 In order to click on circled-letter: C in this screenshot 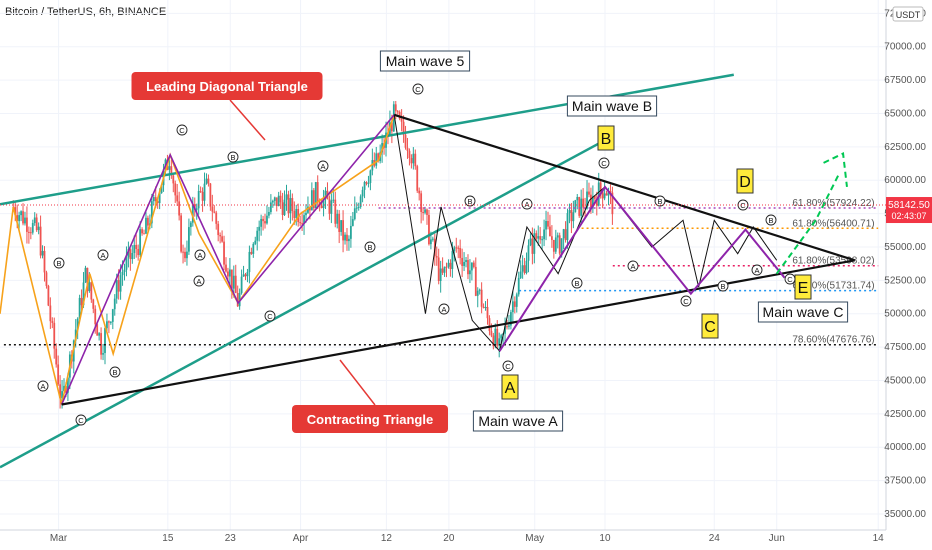, I will do `click(182, 130)`.